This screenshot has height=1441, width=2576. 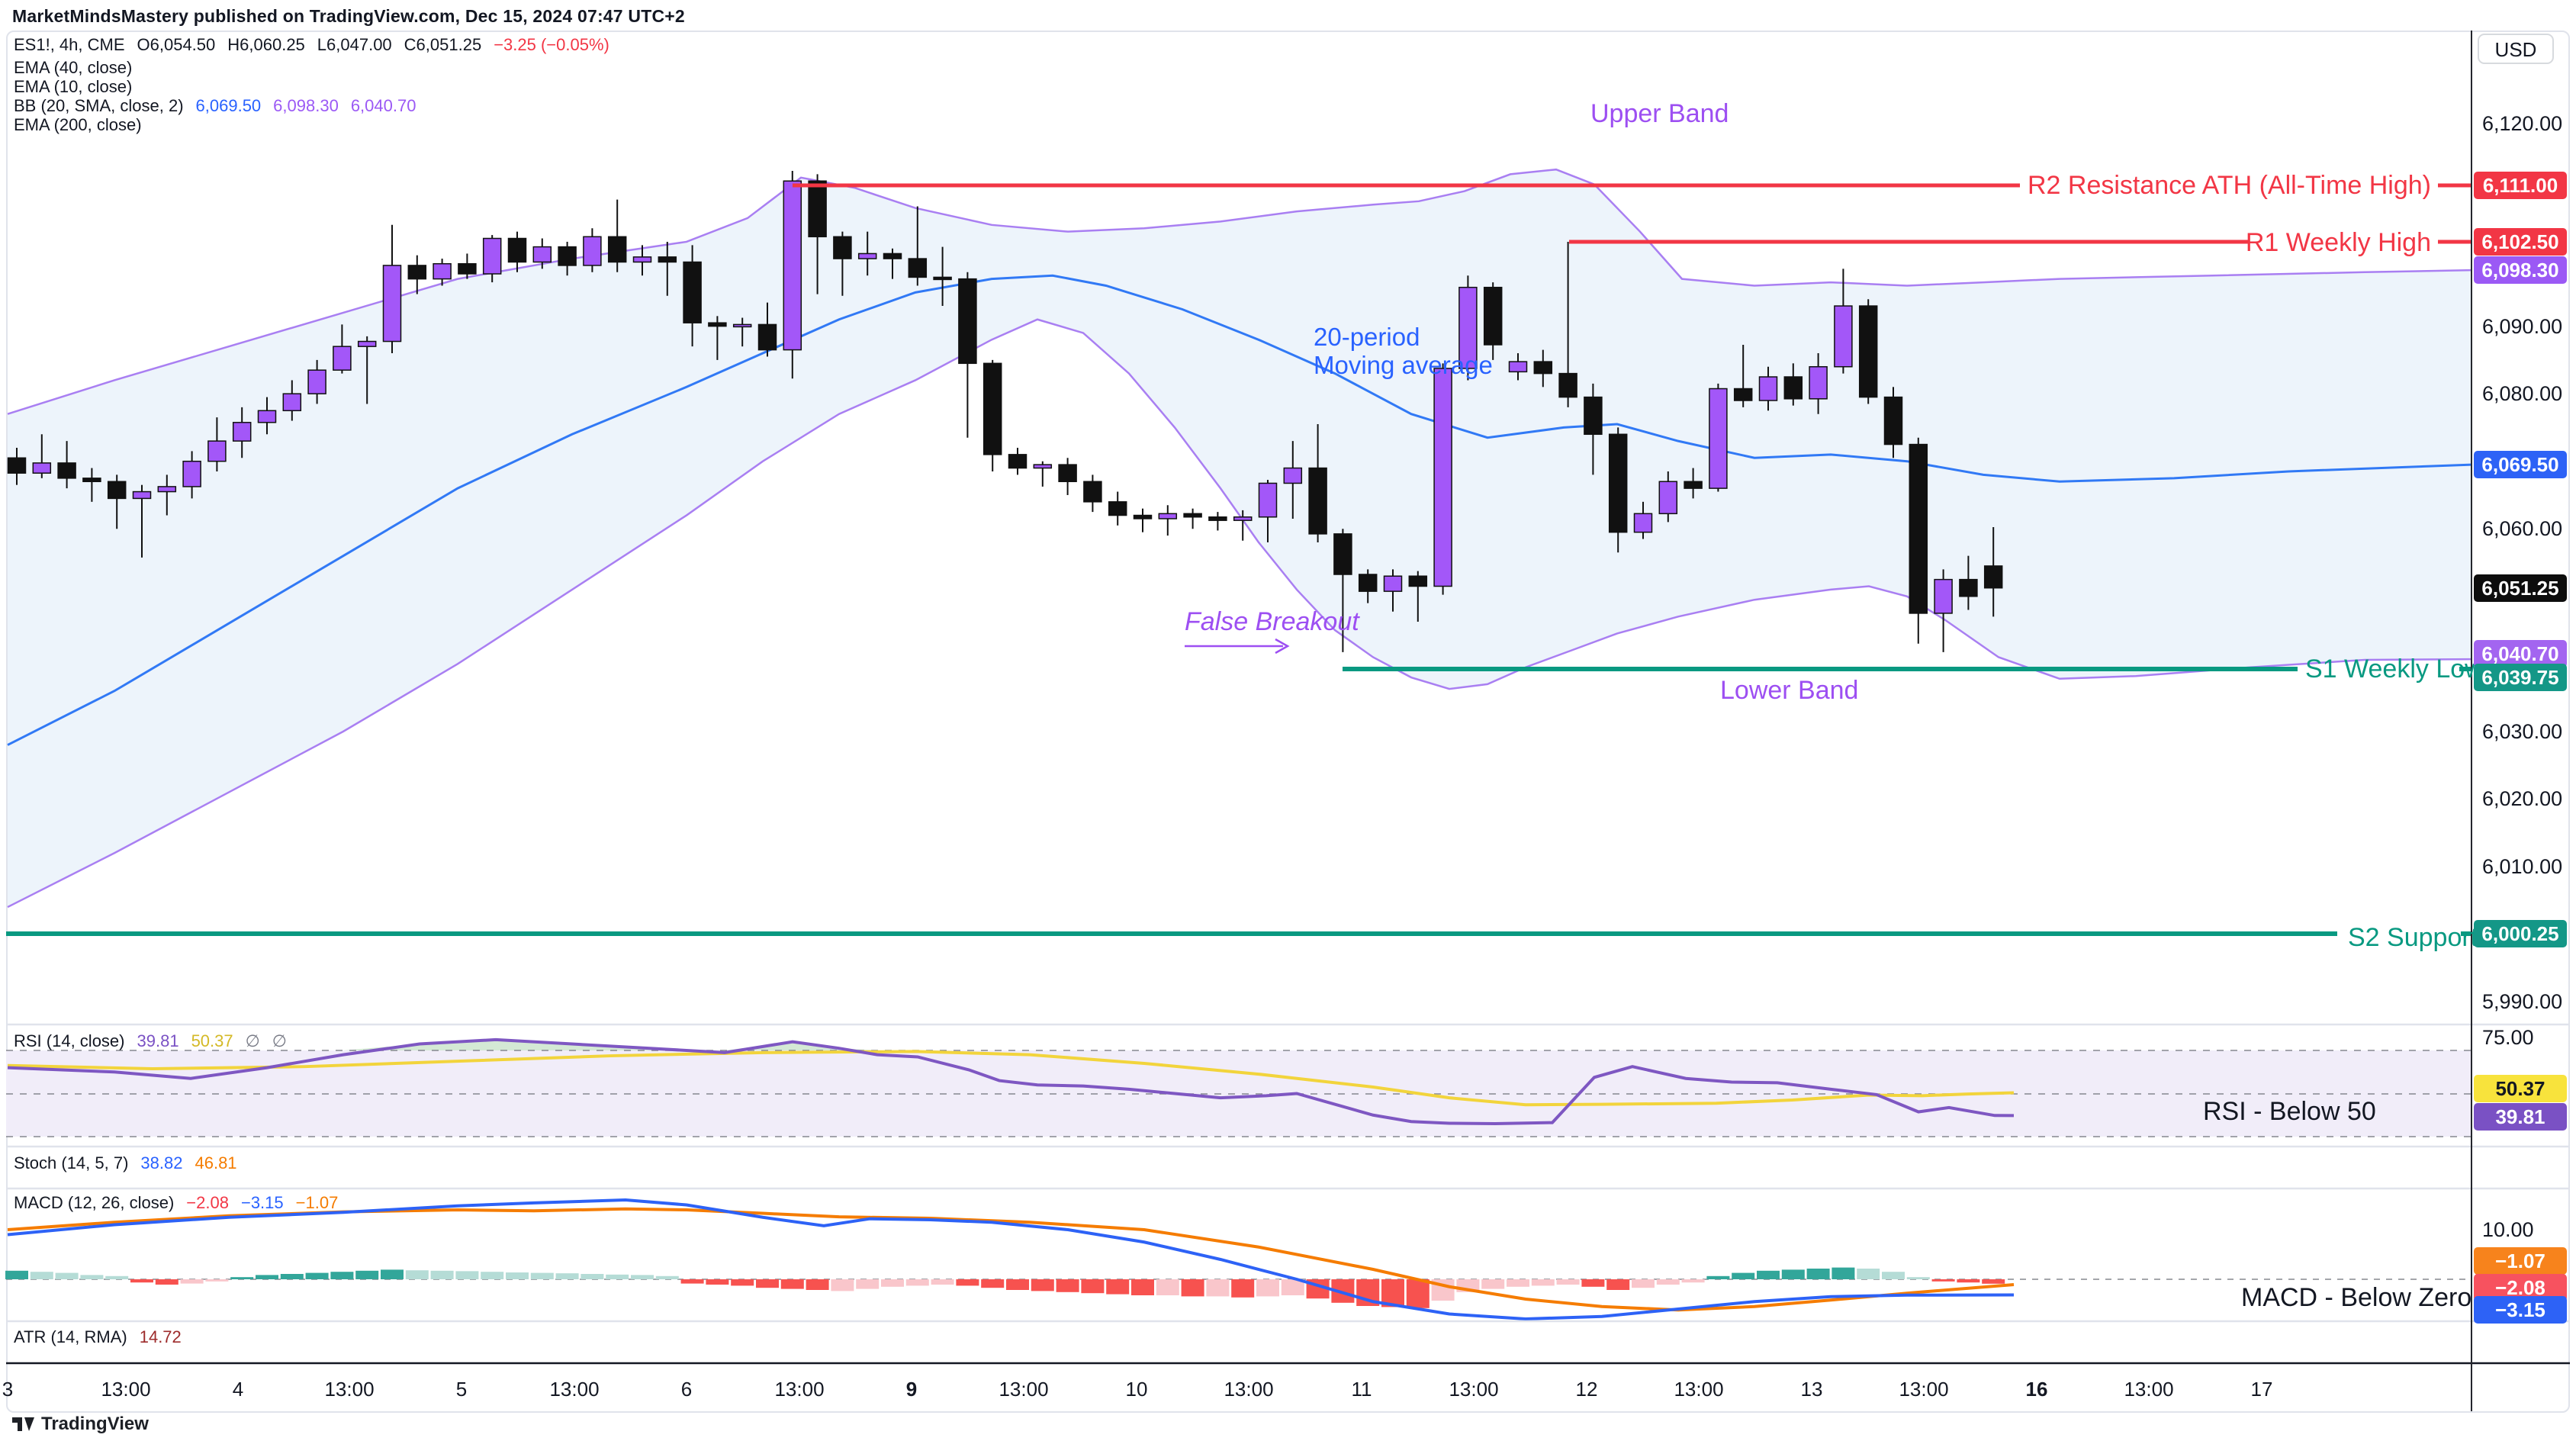 I want to click on time-axis-label: 13, so click(x=1811, y=1389).